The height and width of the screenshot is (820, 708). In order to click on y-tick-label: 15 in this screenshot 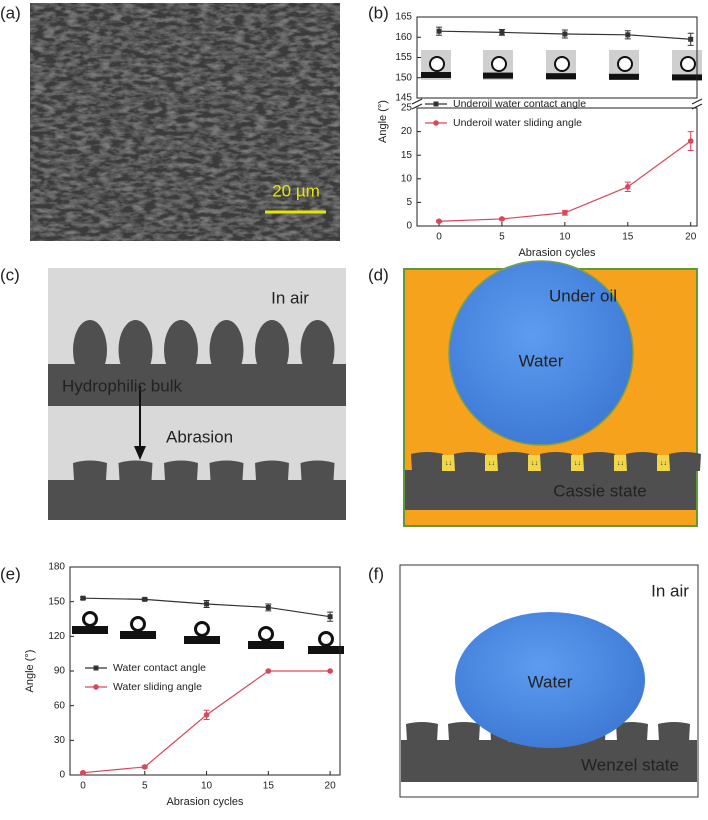, I will do `click(407, 155)`.